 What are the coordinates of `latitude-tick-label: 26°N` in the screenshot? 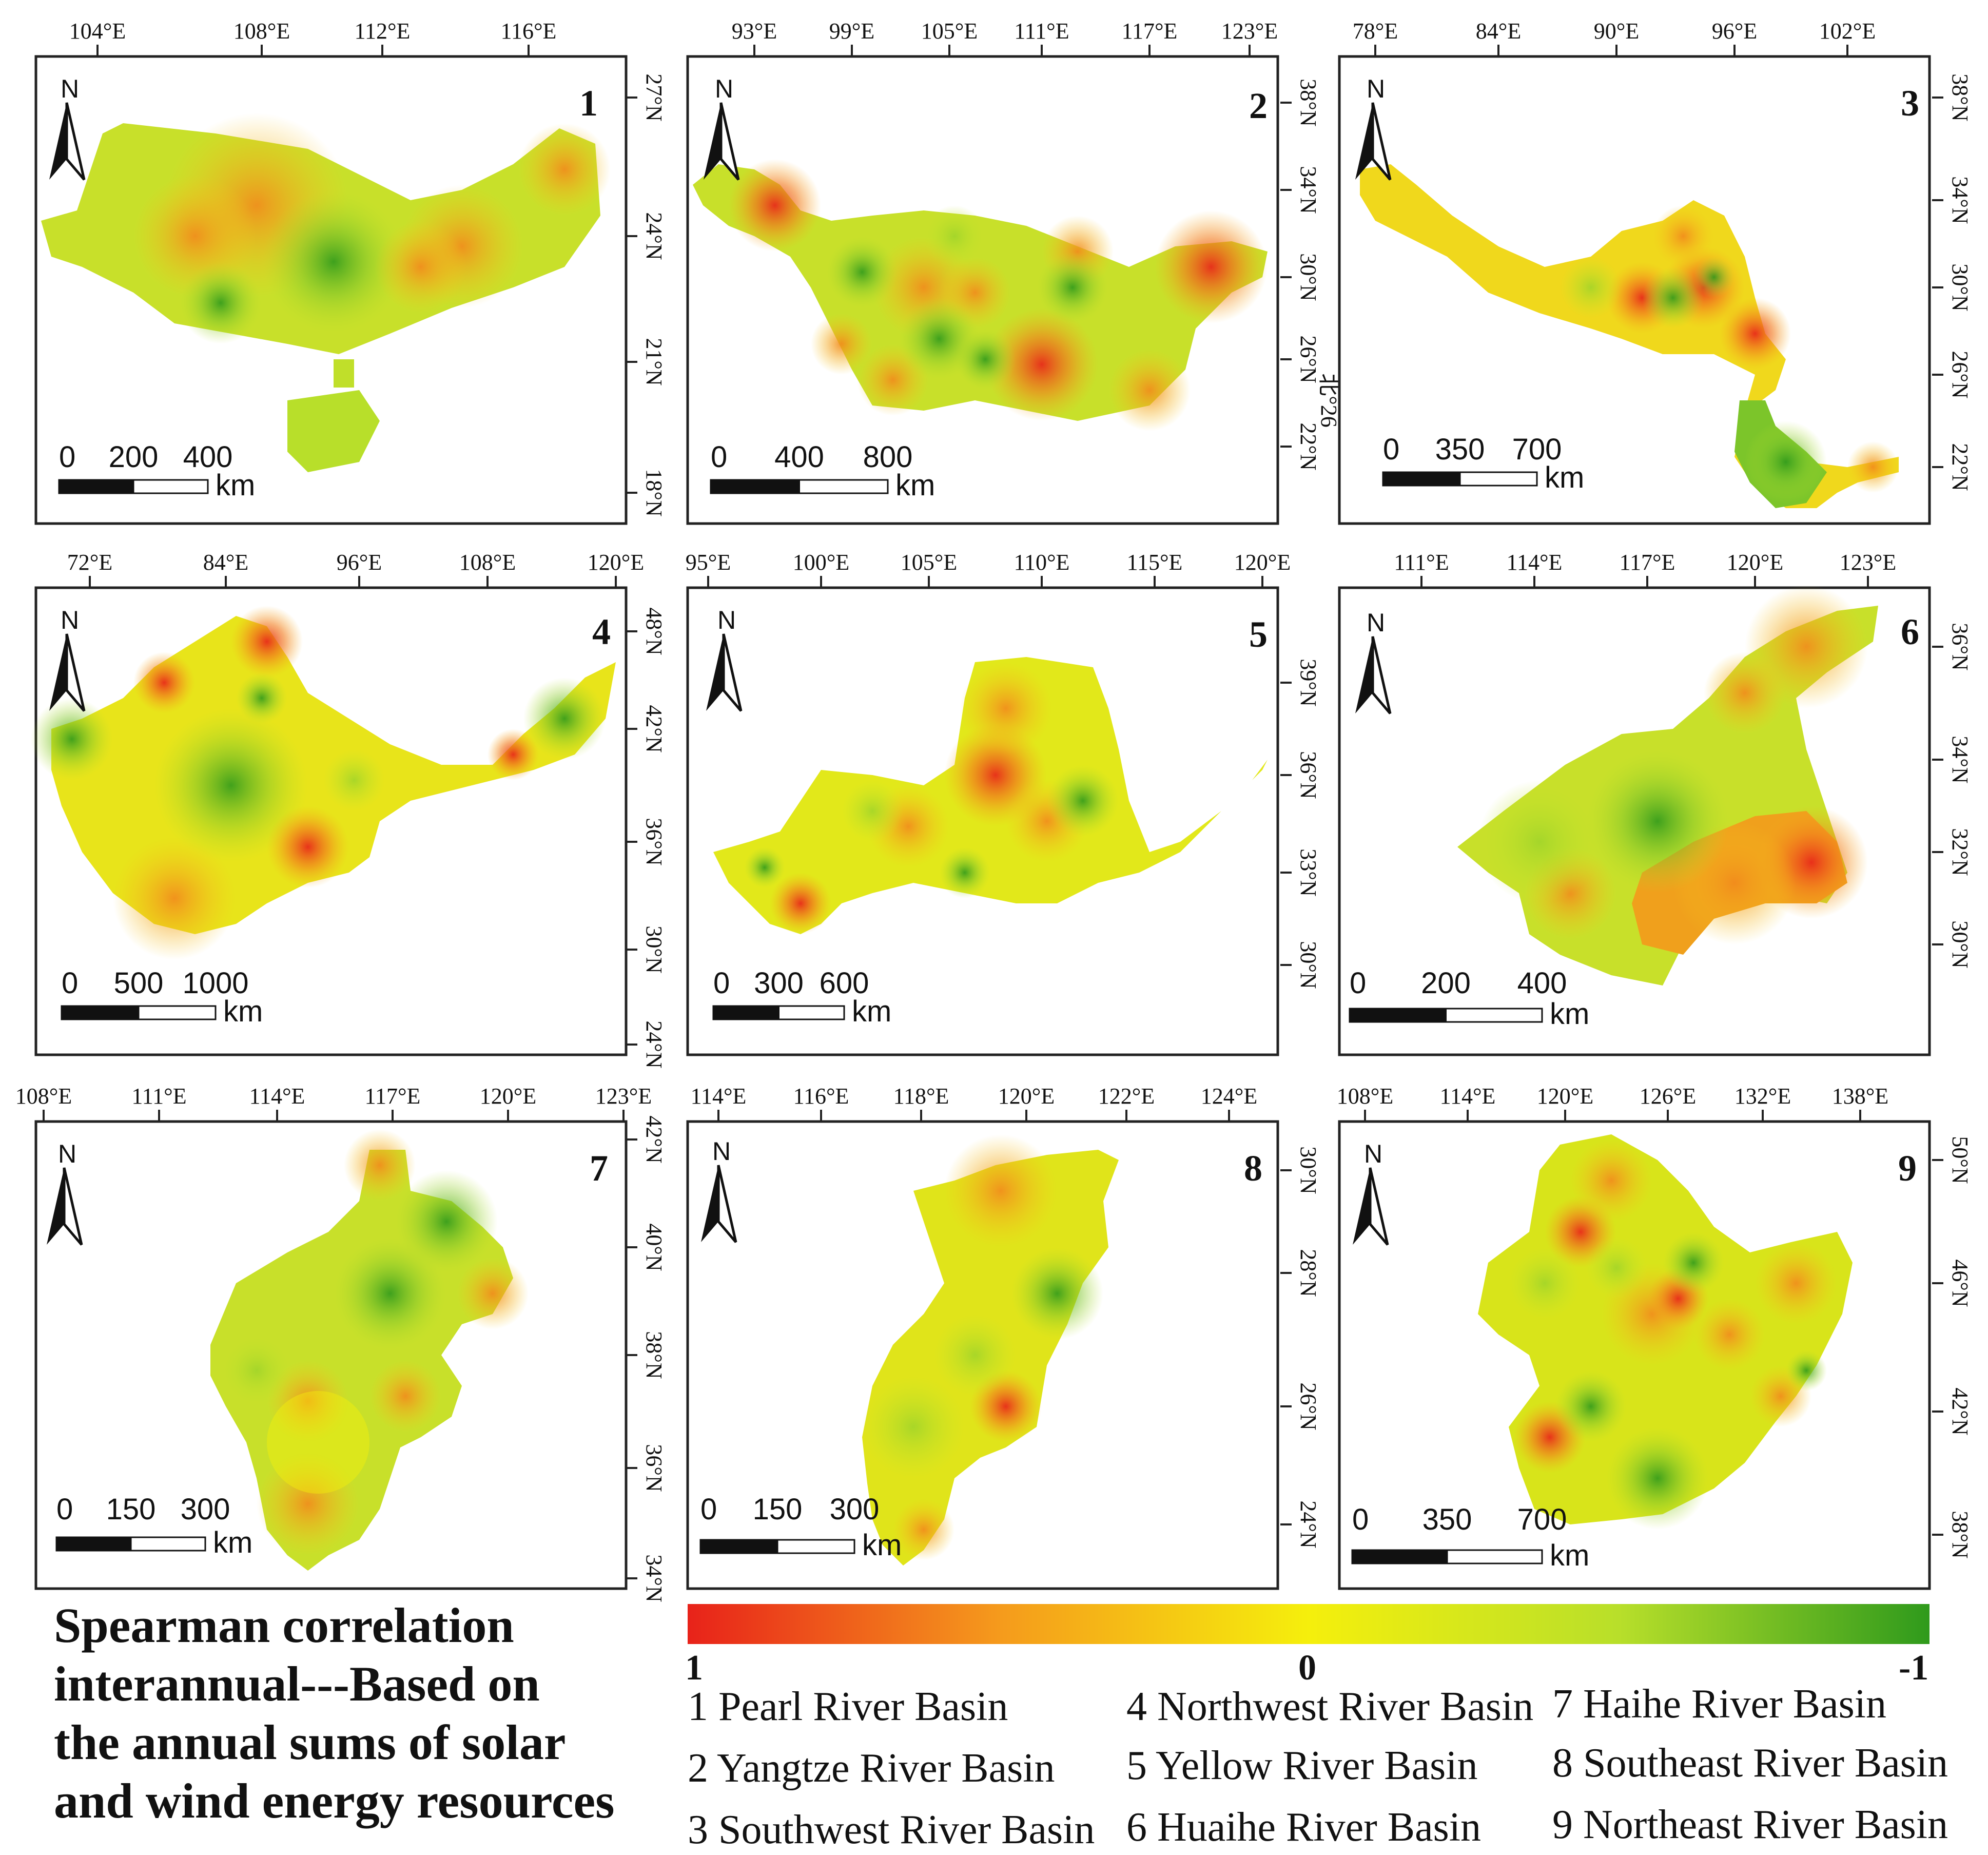 It's located at (1308, 1406).